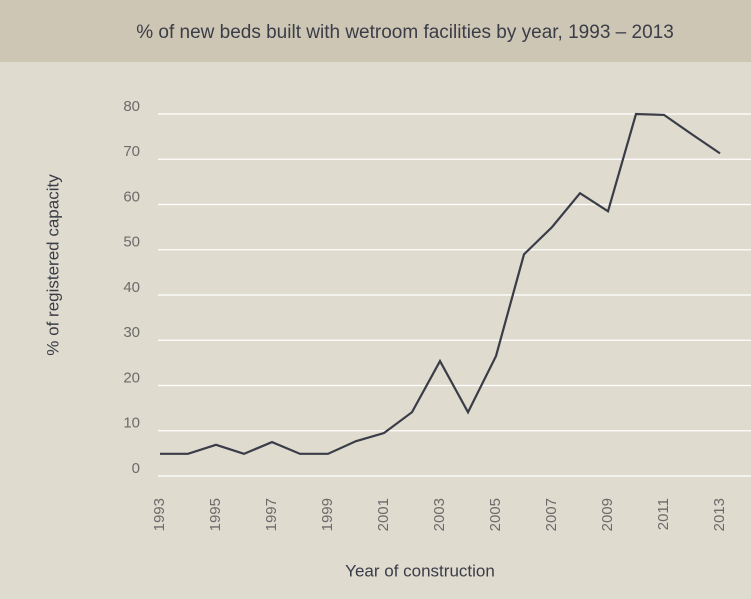  Describe the element at coordinates (131, 242) in the screenshot. I see `y-tick-label: 50` at that location.